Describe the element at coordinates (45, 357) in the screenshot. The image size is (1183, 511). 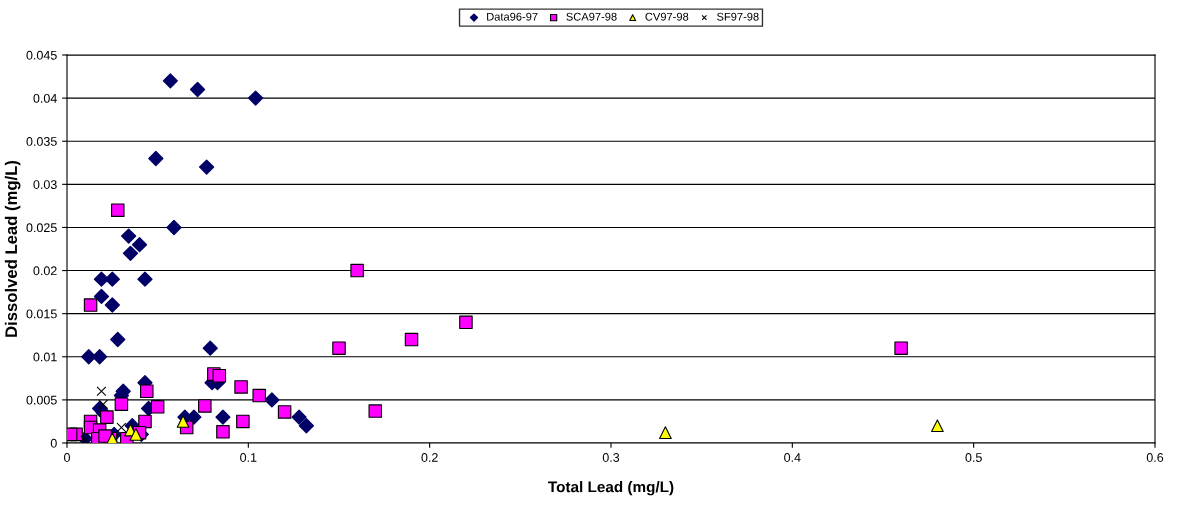
I see `y-tick-label: 0.01` at that location.